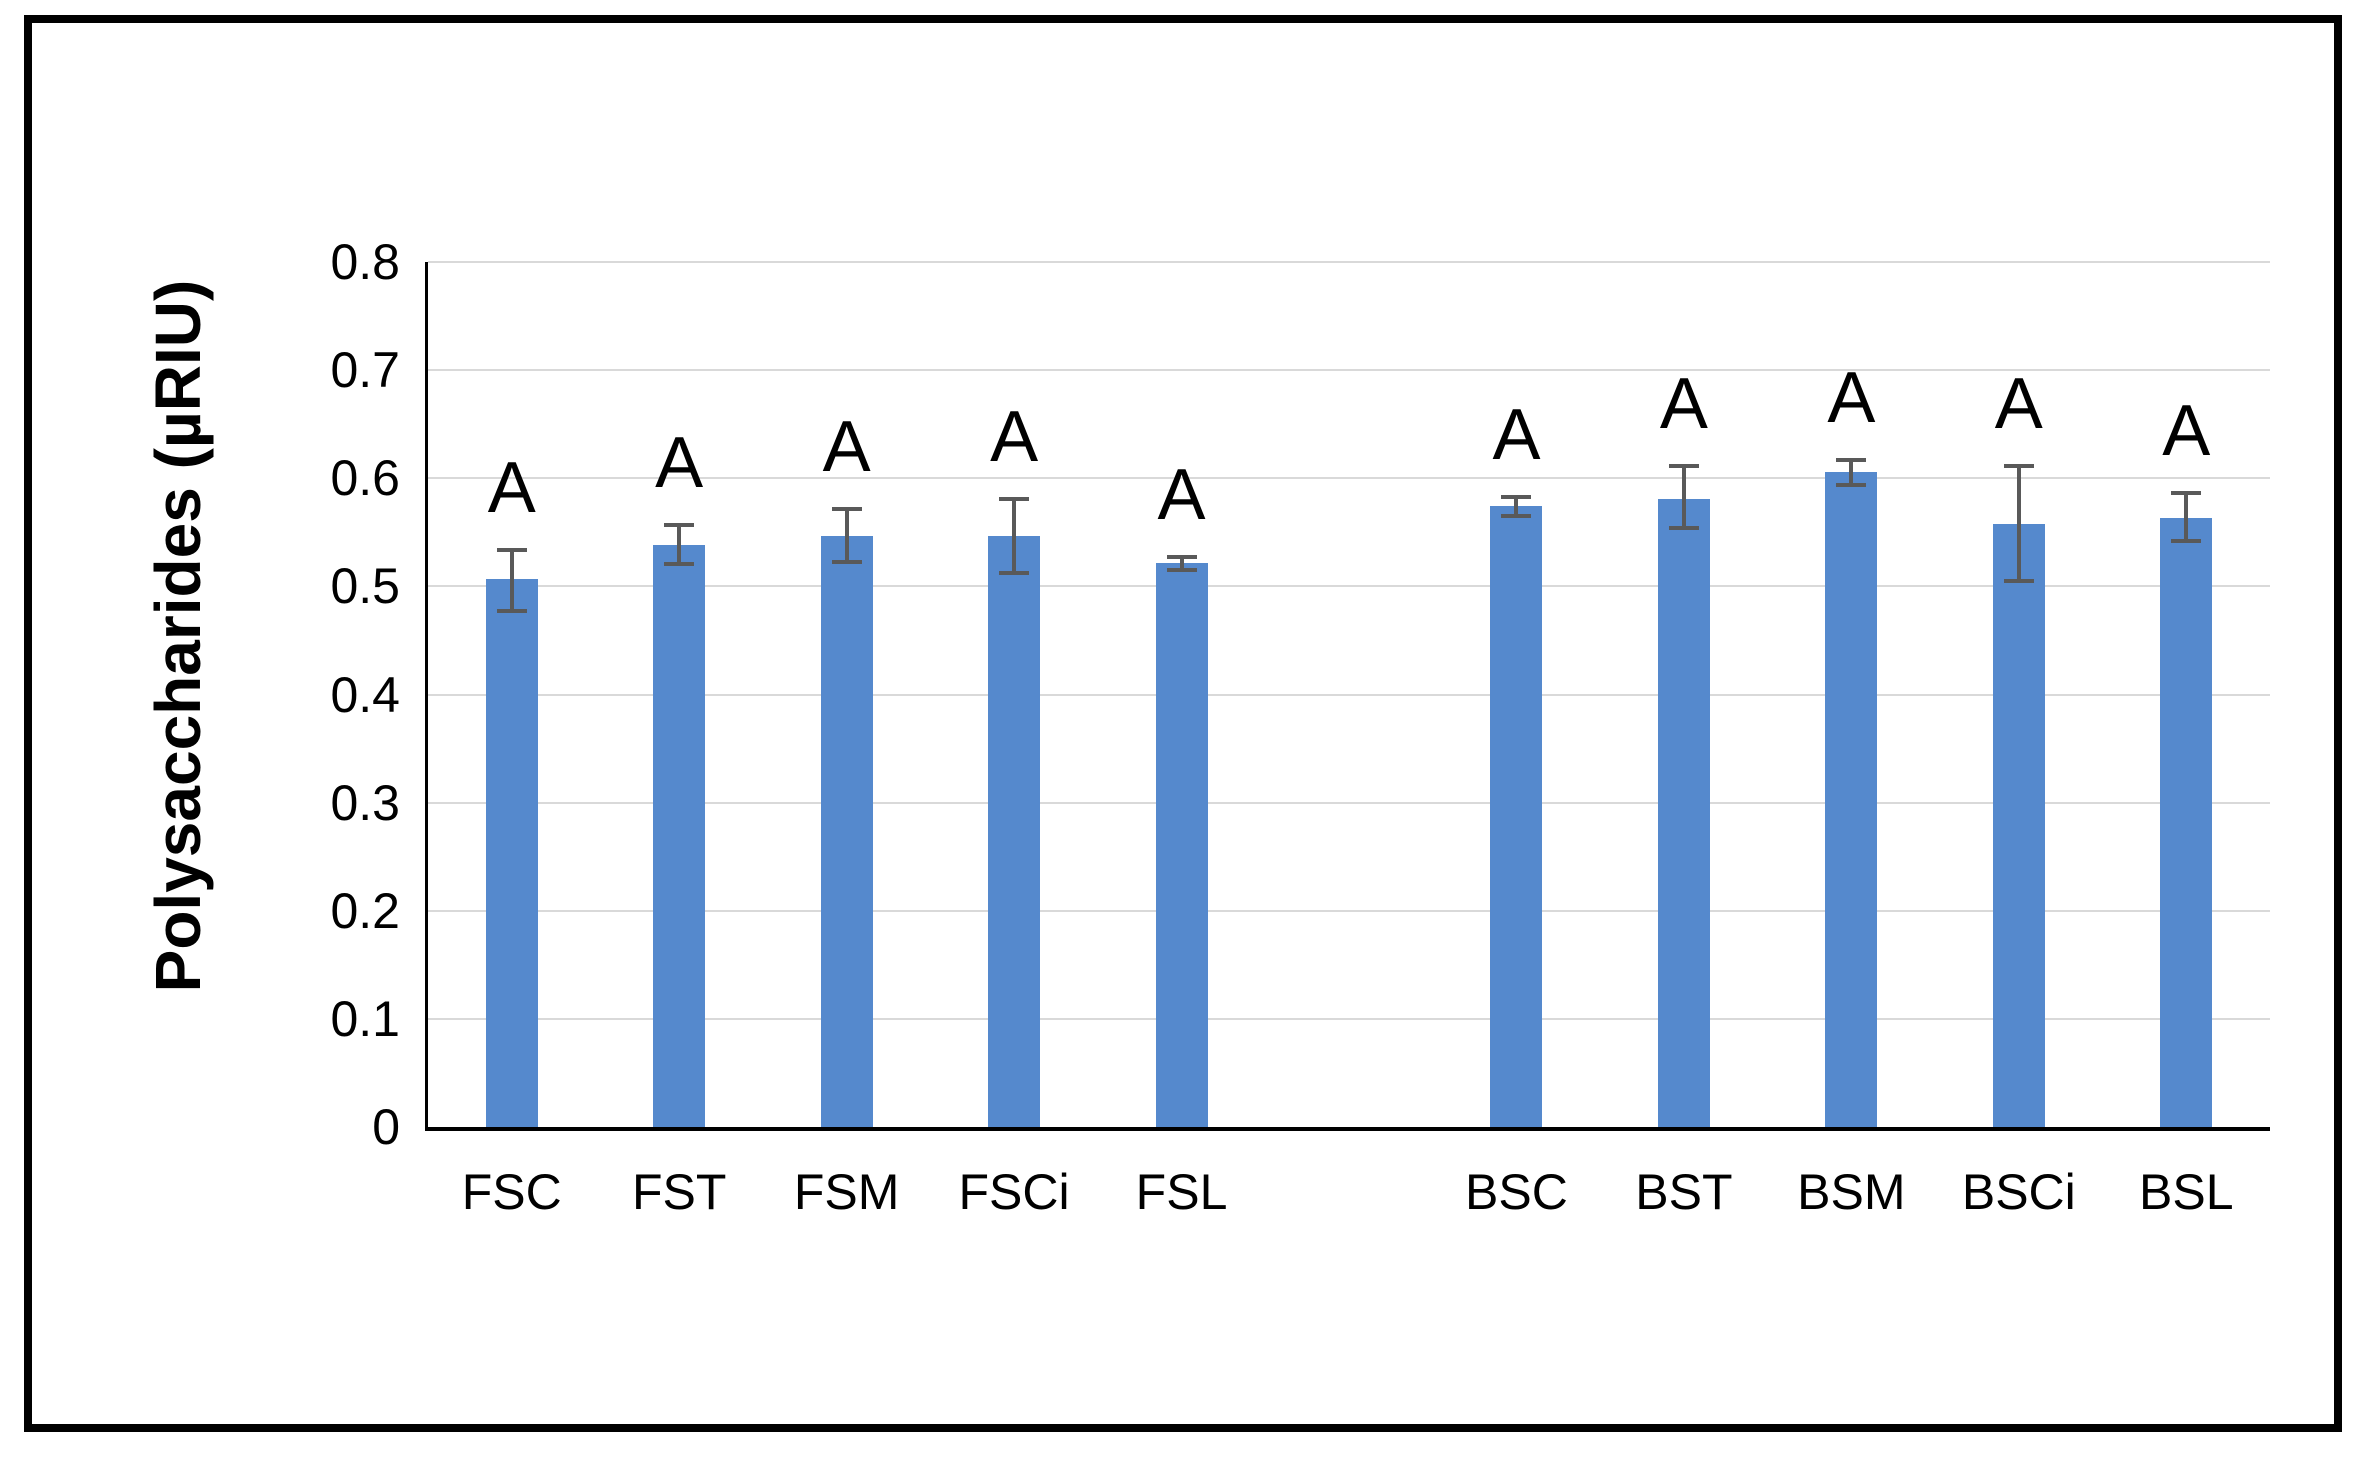  Describe the element at coordinates (365, 586) in the screenshot. I see `y-tick-label: 0.5` at that location.